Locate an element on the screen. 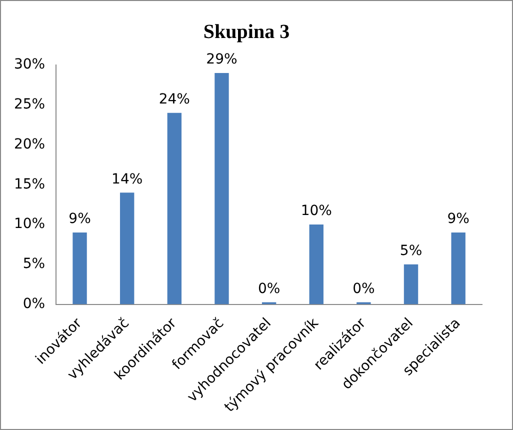  y-tick-label: 20% is located at coordinates (30, 144).